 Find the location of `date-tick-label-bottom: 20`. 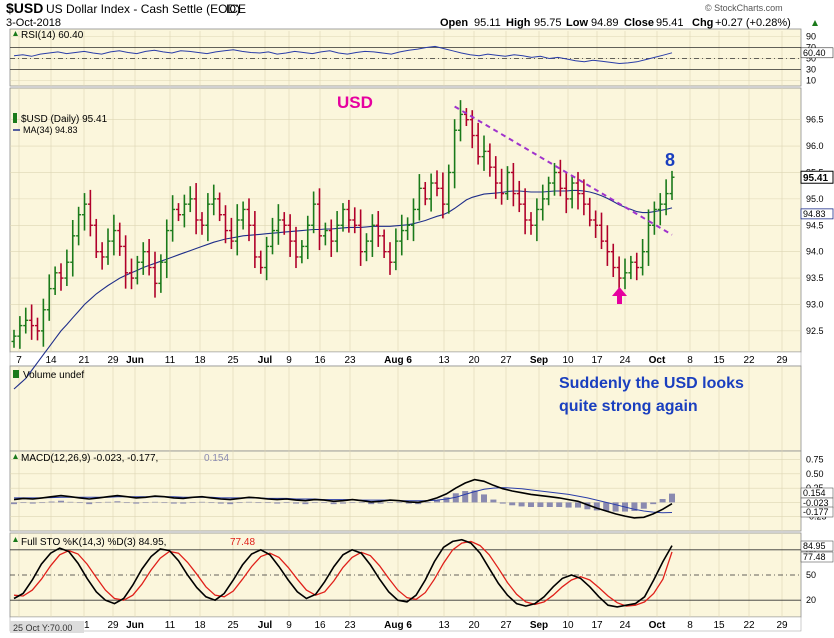

date-tick-label-bottom: 20 is located at coordinates (474, 625).